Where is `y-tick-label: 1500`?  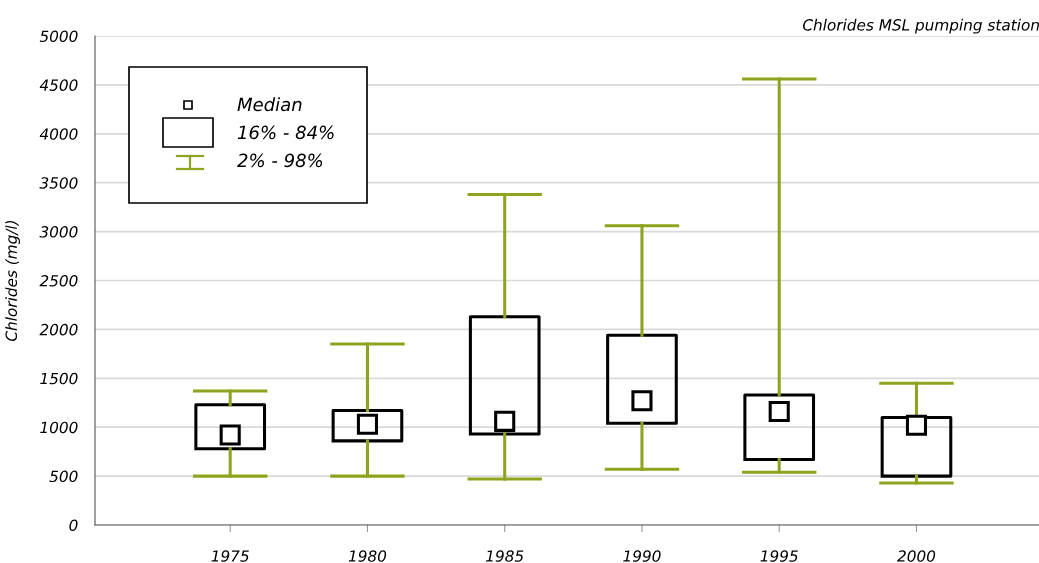
y-tick-label: 1500 is located at coordinates (59, 378).